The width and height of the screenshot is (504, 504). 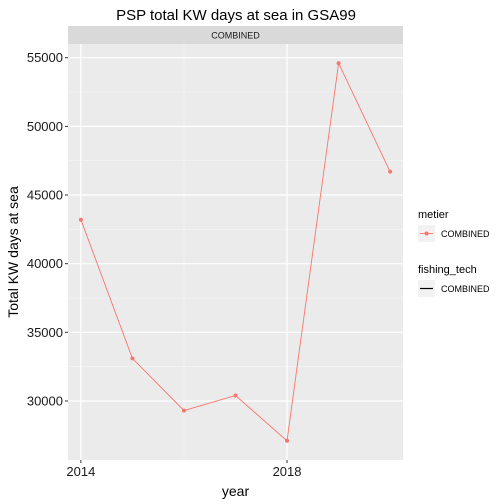 I want to click on y-tick-label: 45000, so click(x=45, y=195).